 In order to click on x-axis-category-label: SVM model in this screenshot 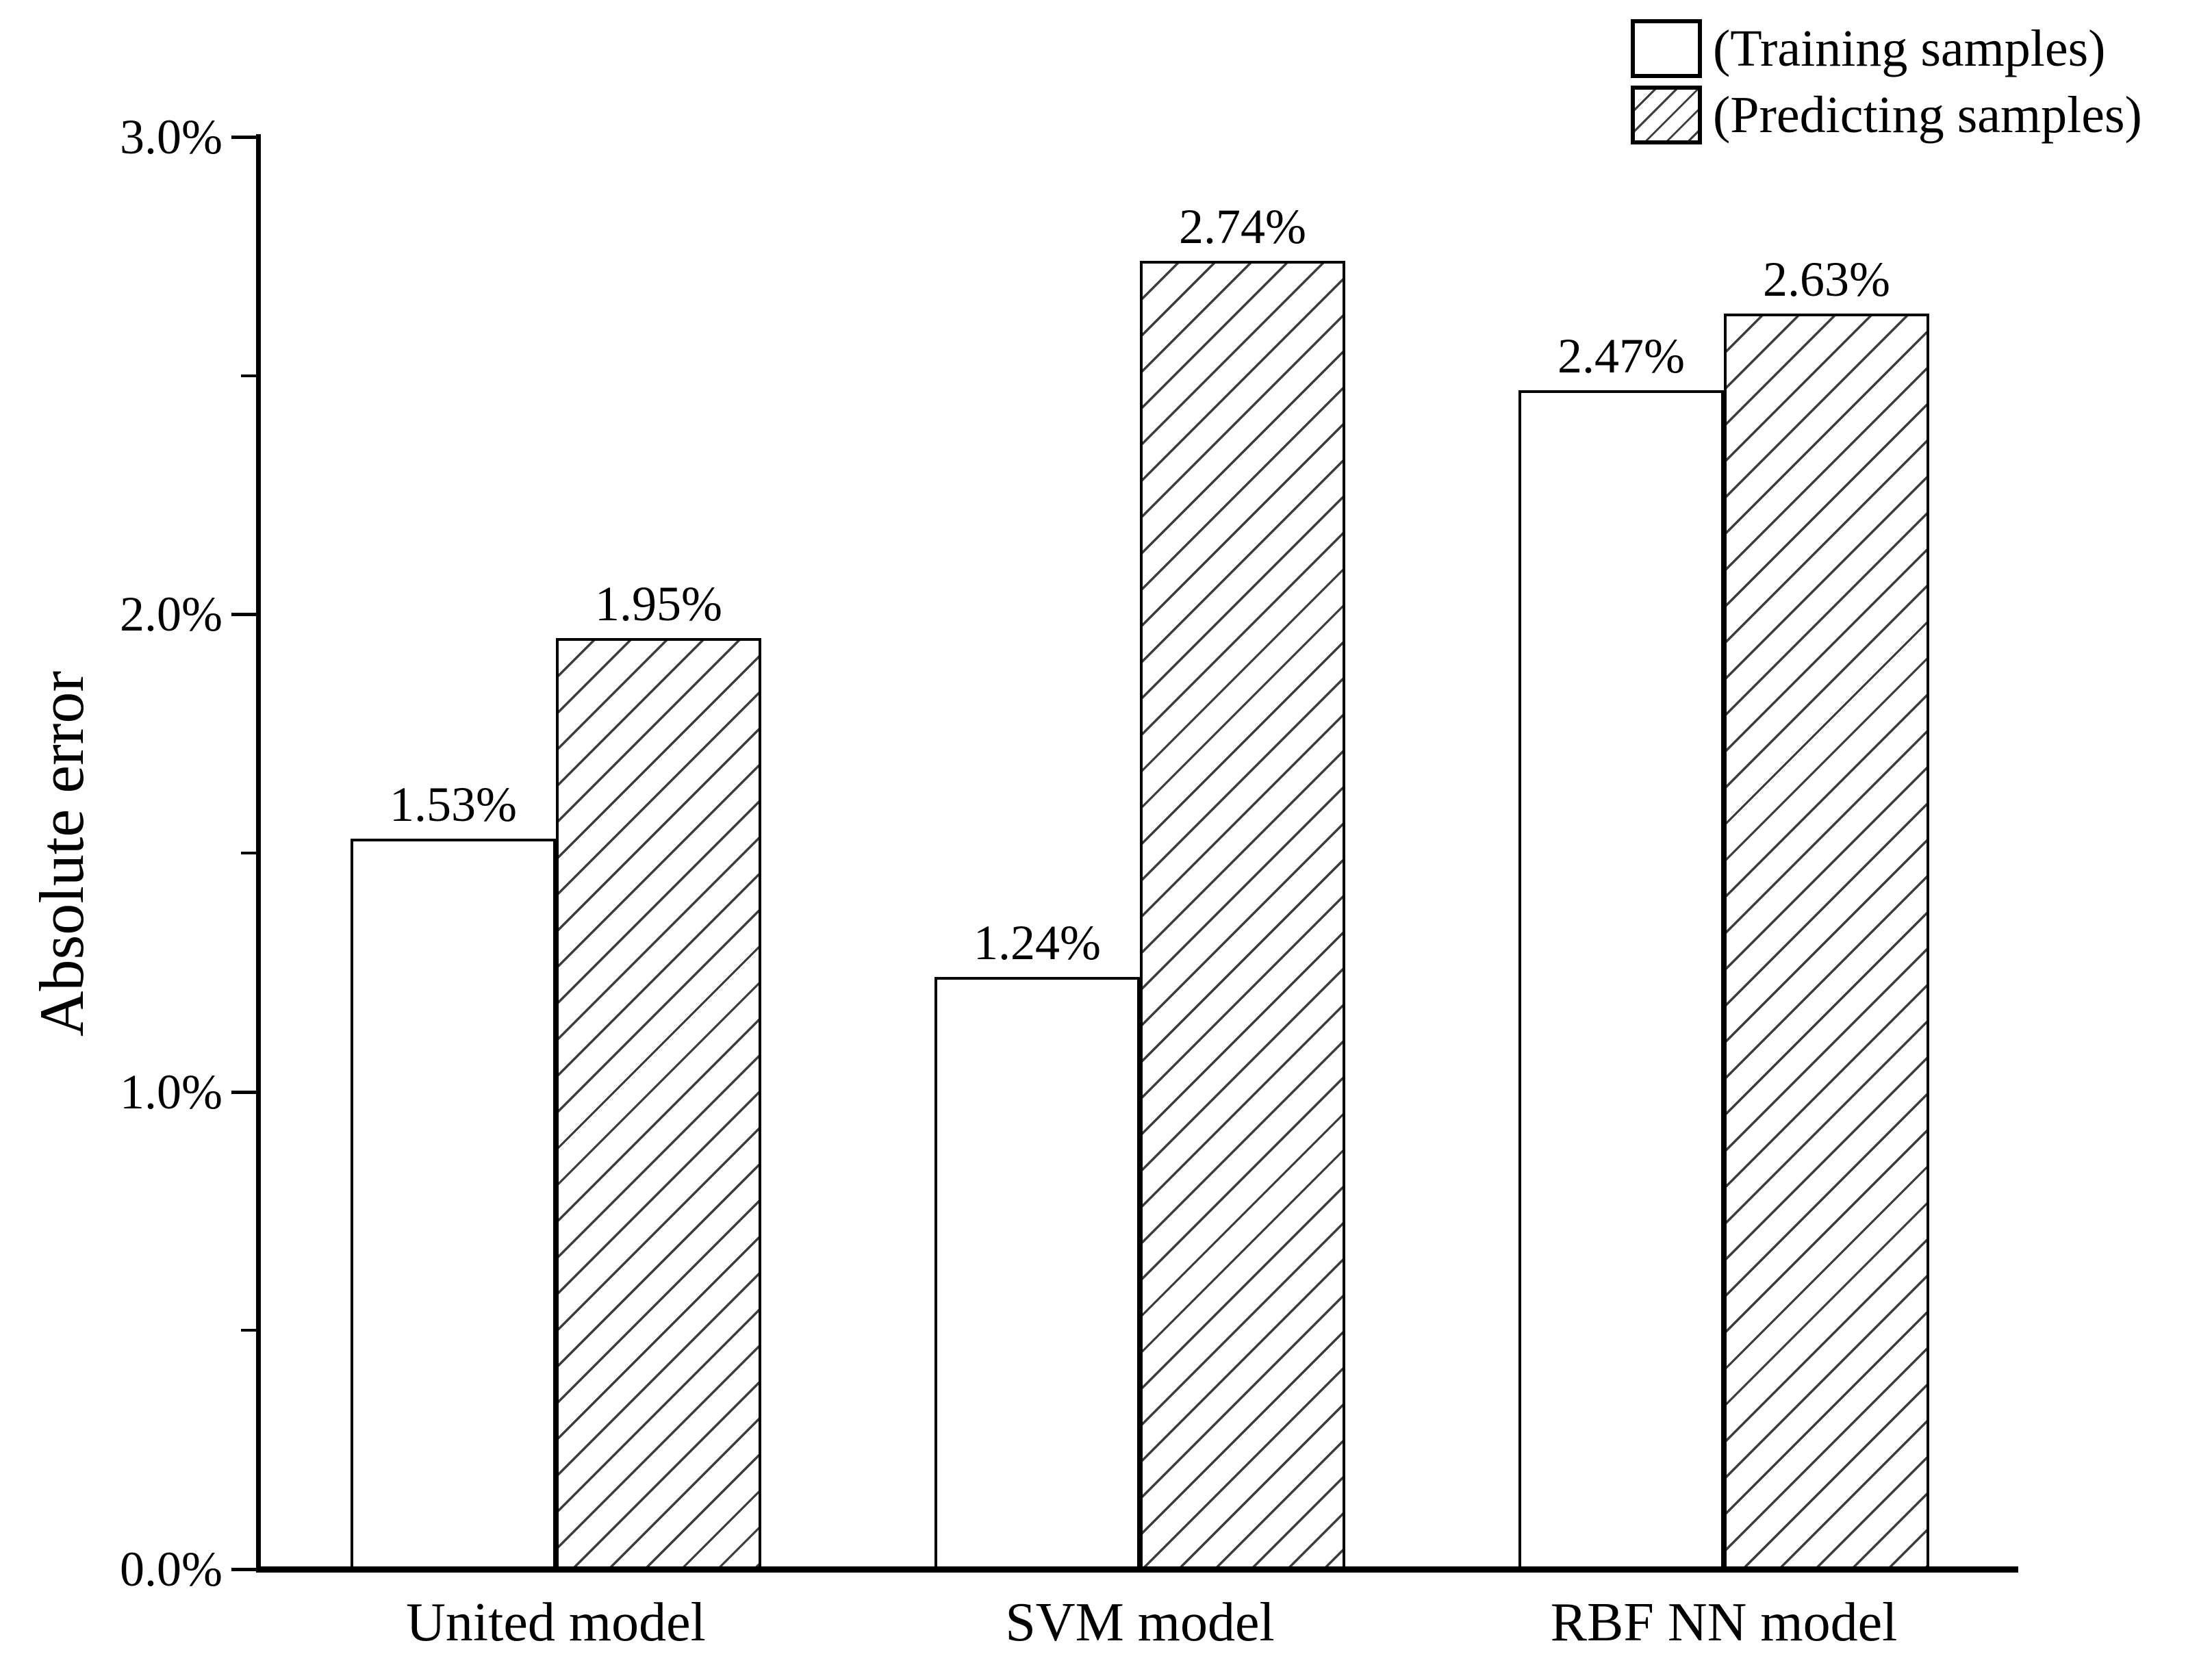, I will do `click(1140, 1623)`.